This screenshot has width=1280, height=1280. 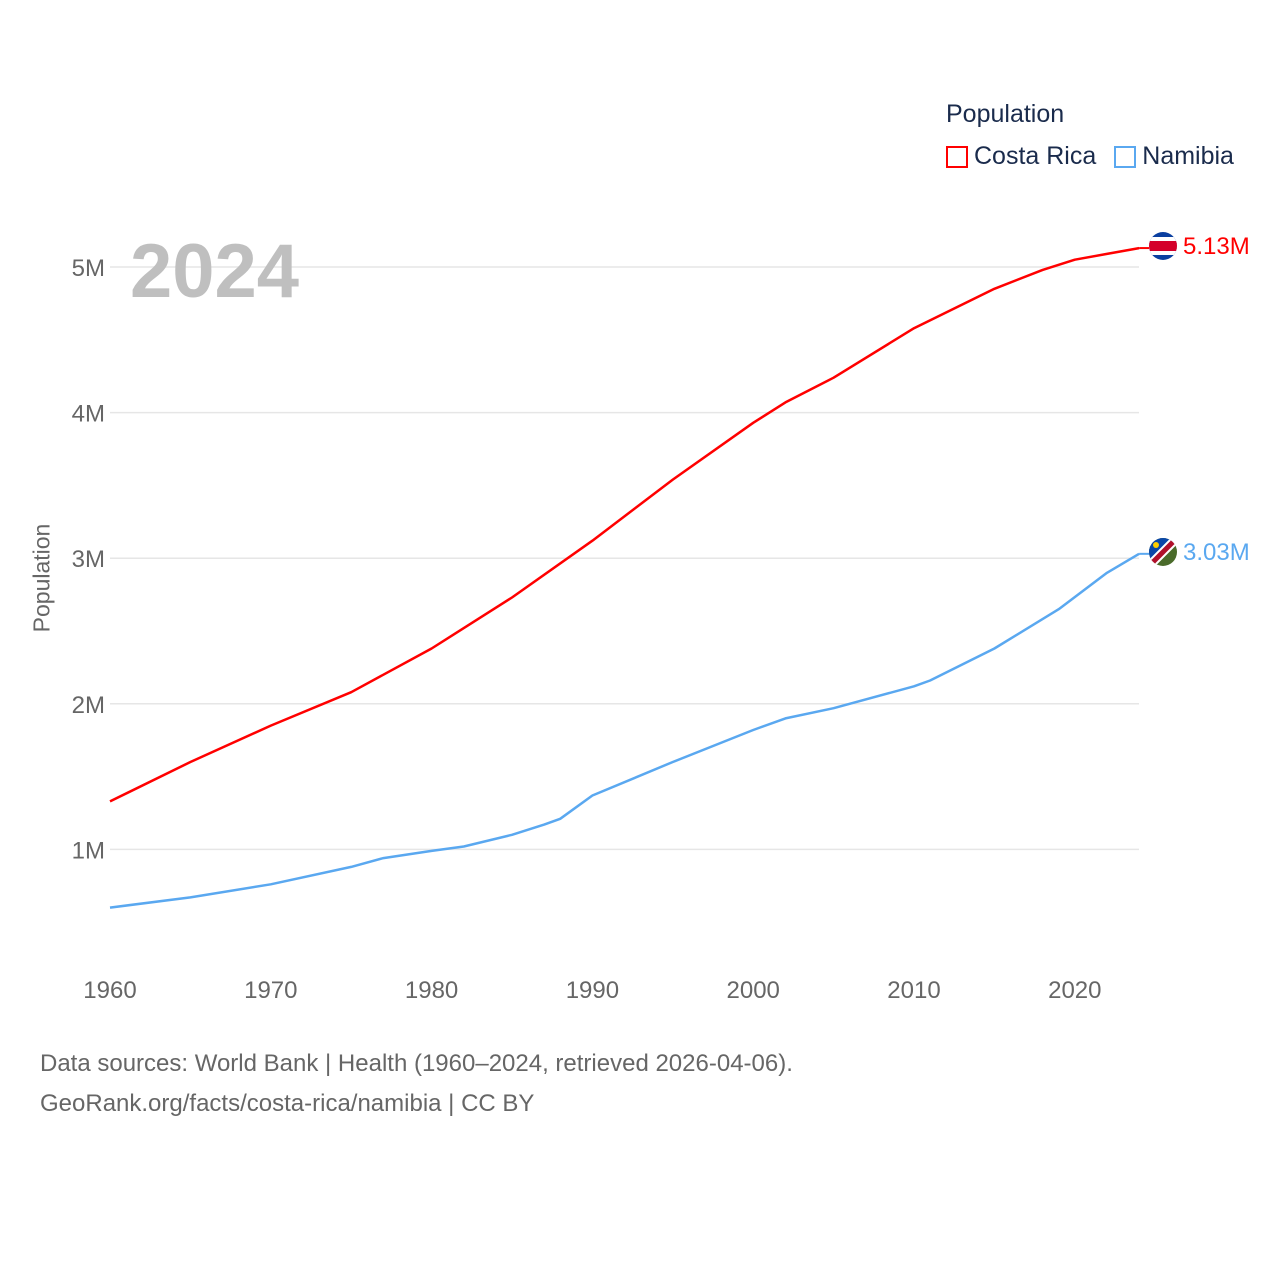 I want to click on legend-item-namibia: Namibia, so click(x=1174, y=156).